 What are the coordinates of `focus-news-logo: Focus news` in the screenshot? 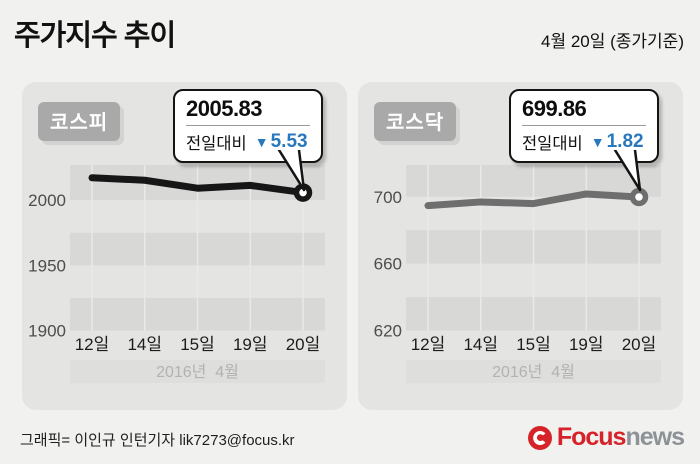 It's located at (606, 437).